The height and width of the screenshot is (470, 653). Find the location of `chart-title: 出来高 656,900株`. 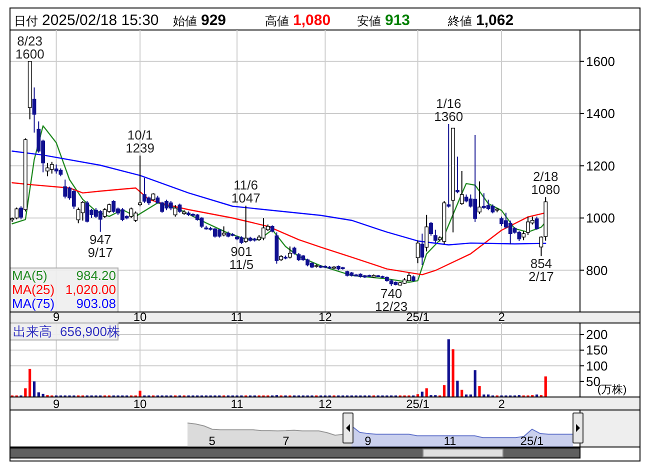

chart-title: 出来高 656,900株 is located at coordinates (66, 331).